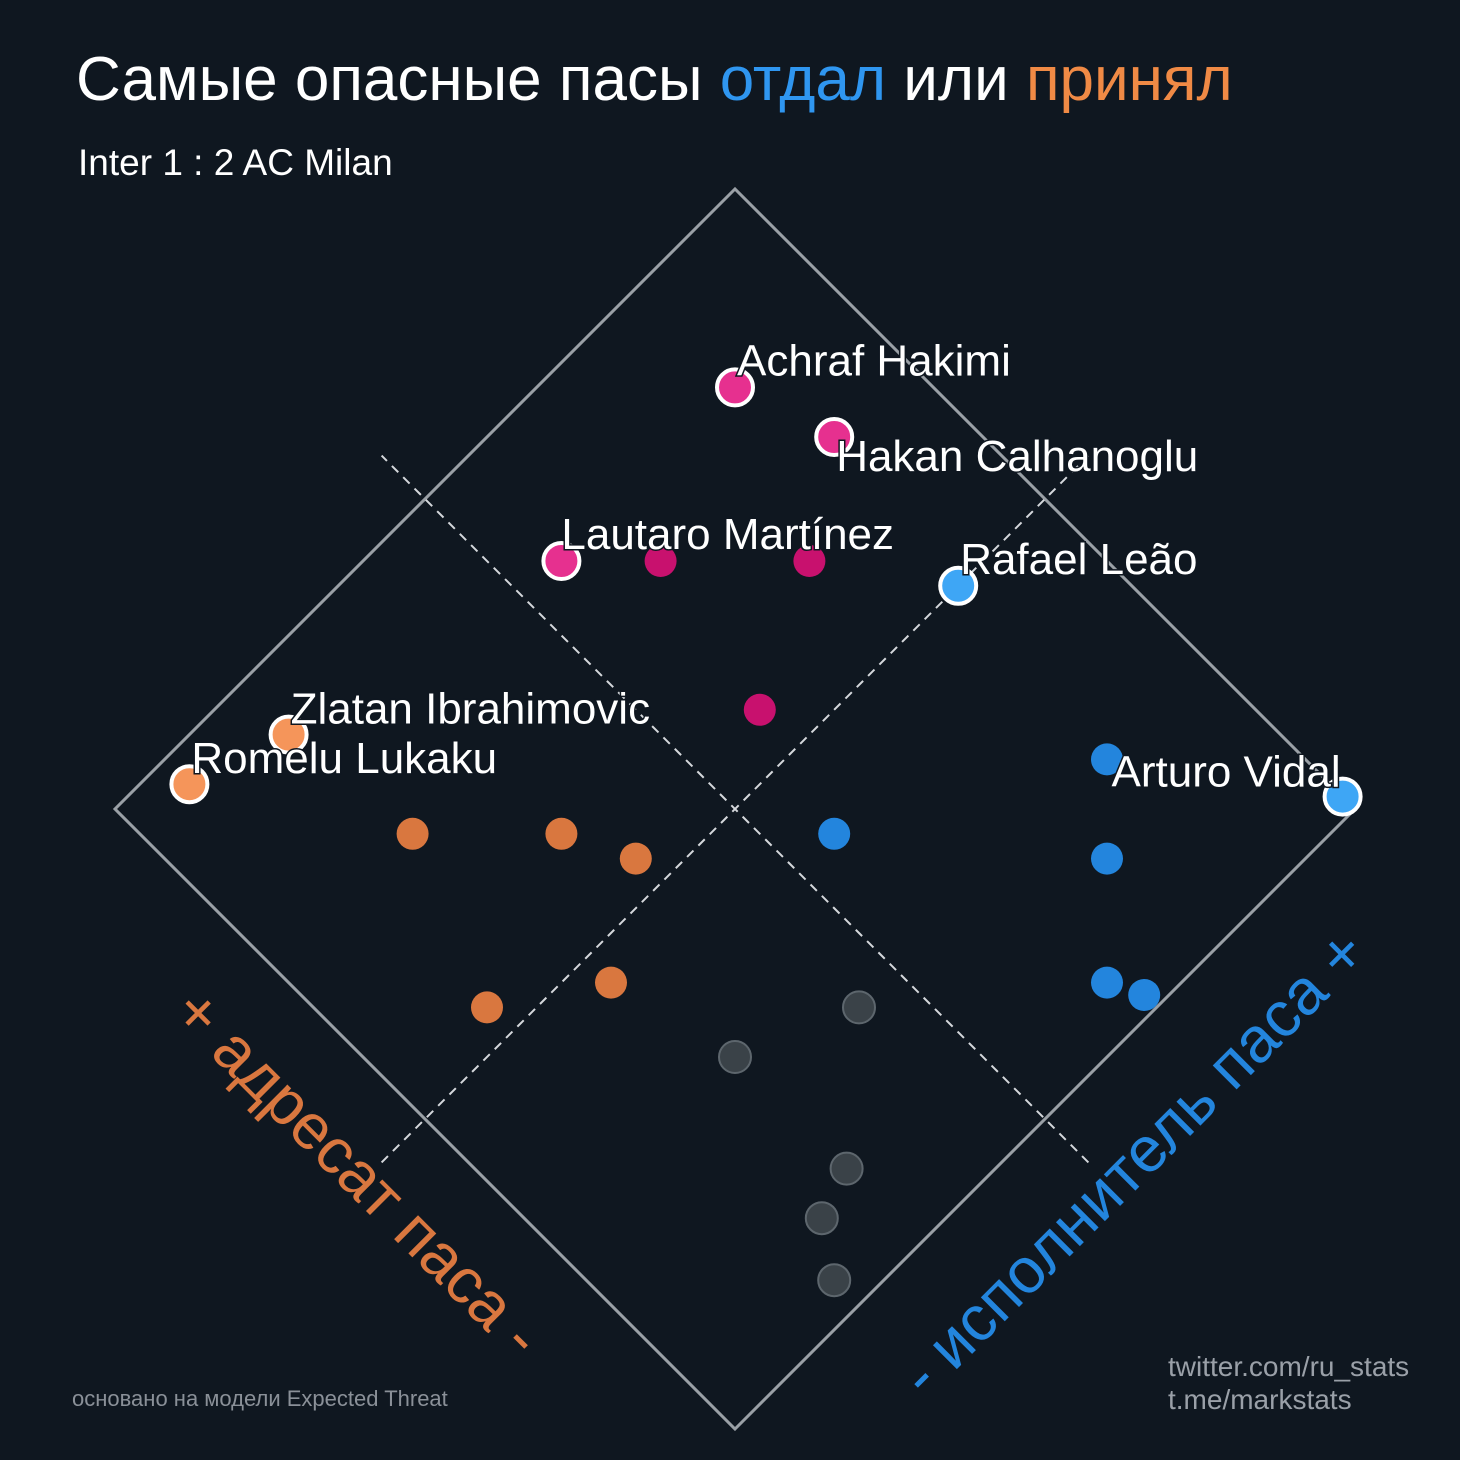 The image size is (1460, 1460). Describe the element at coordinates (561, 561) in the screenshot. I see `point-lautaro-mart-nez` at that location.